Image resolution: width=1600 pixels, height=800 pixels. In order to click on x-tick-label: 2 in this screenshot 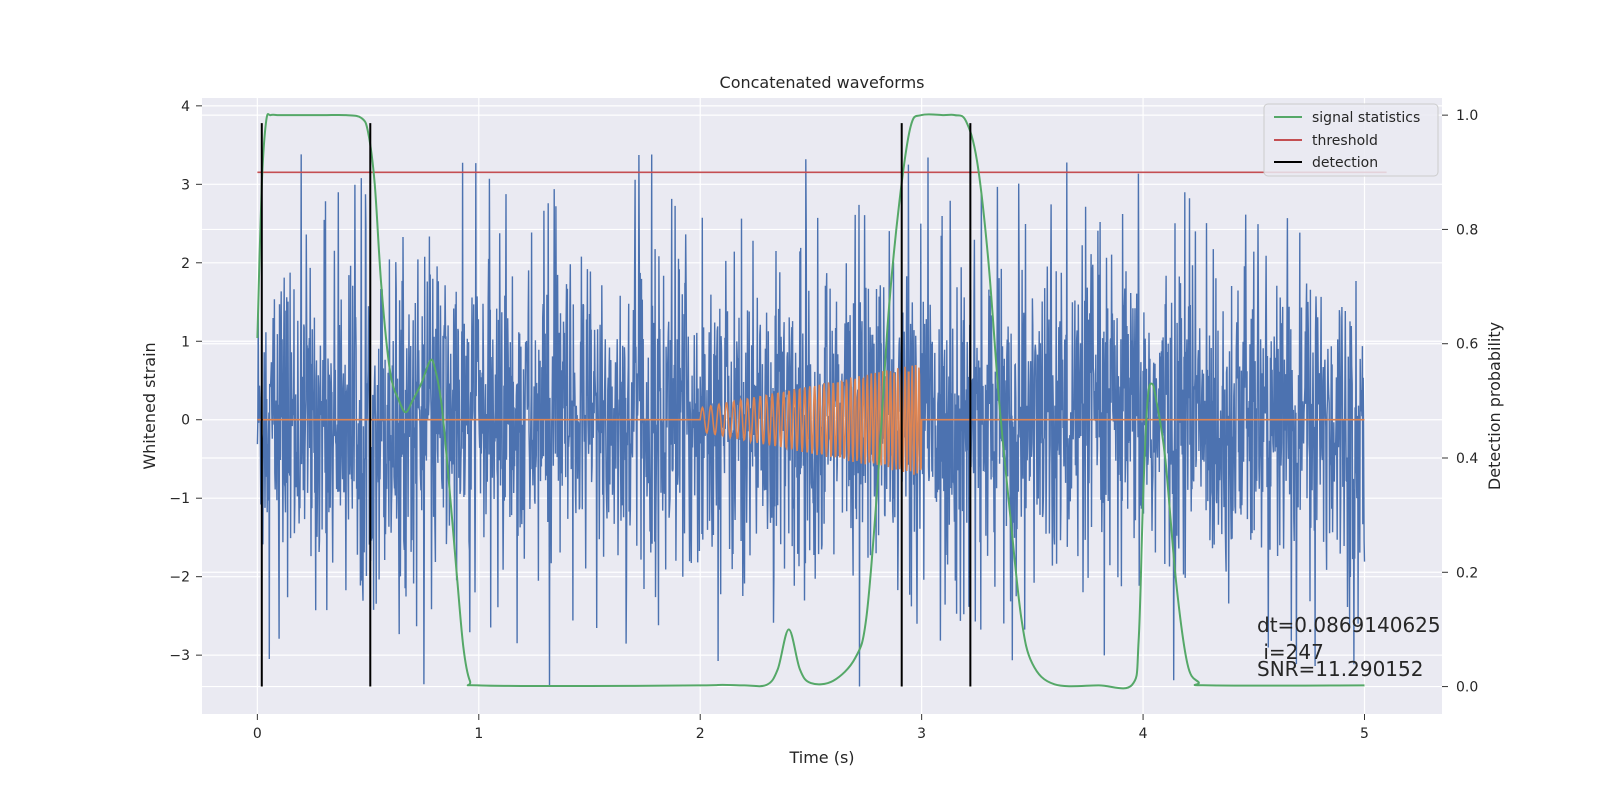, I will do `click(700, 734)`.